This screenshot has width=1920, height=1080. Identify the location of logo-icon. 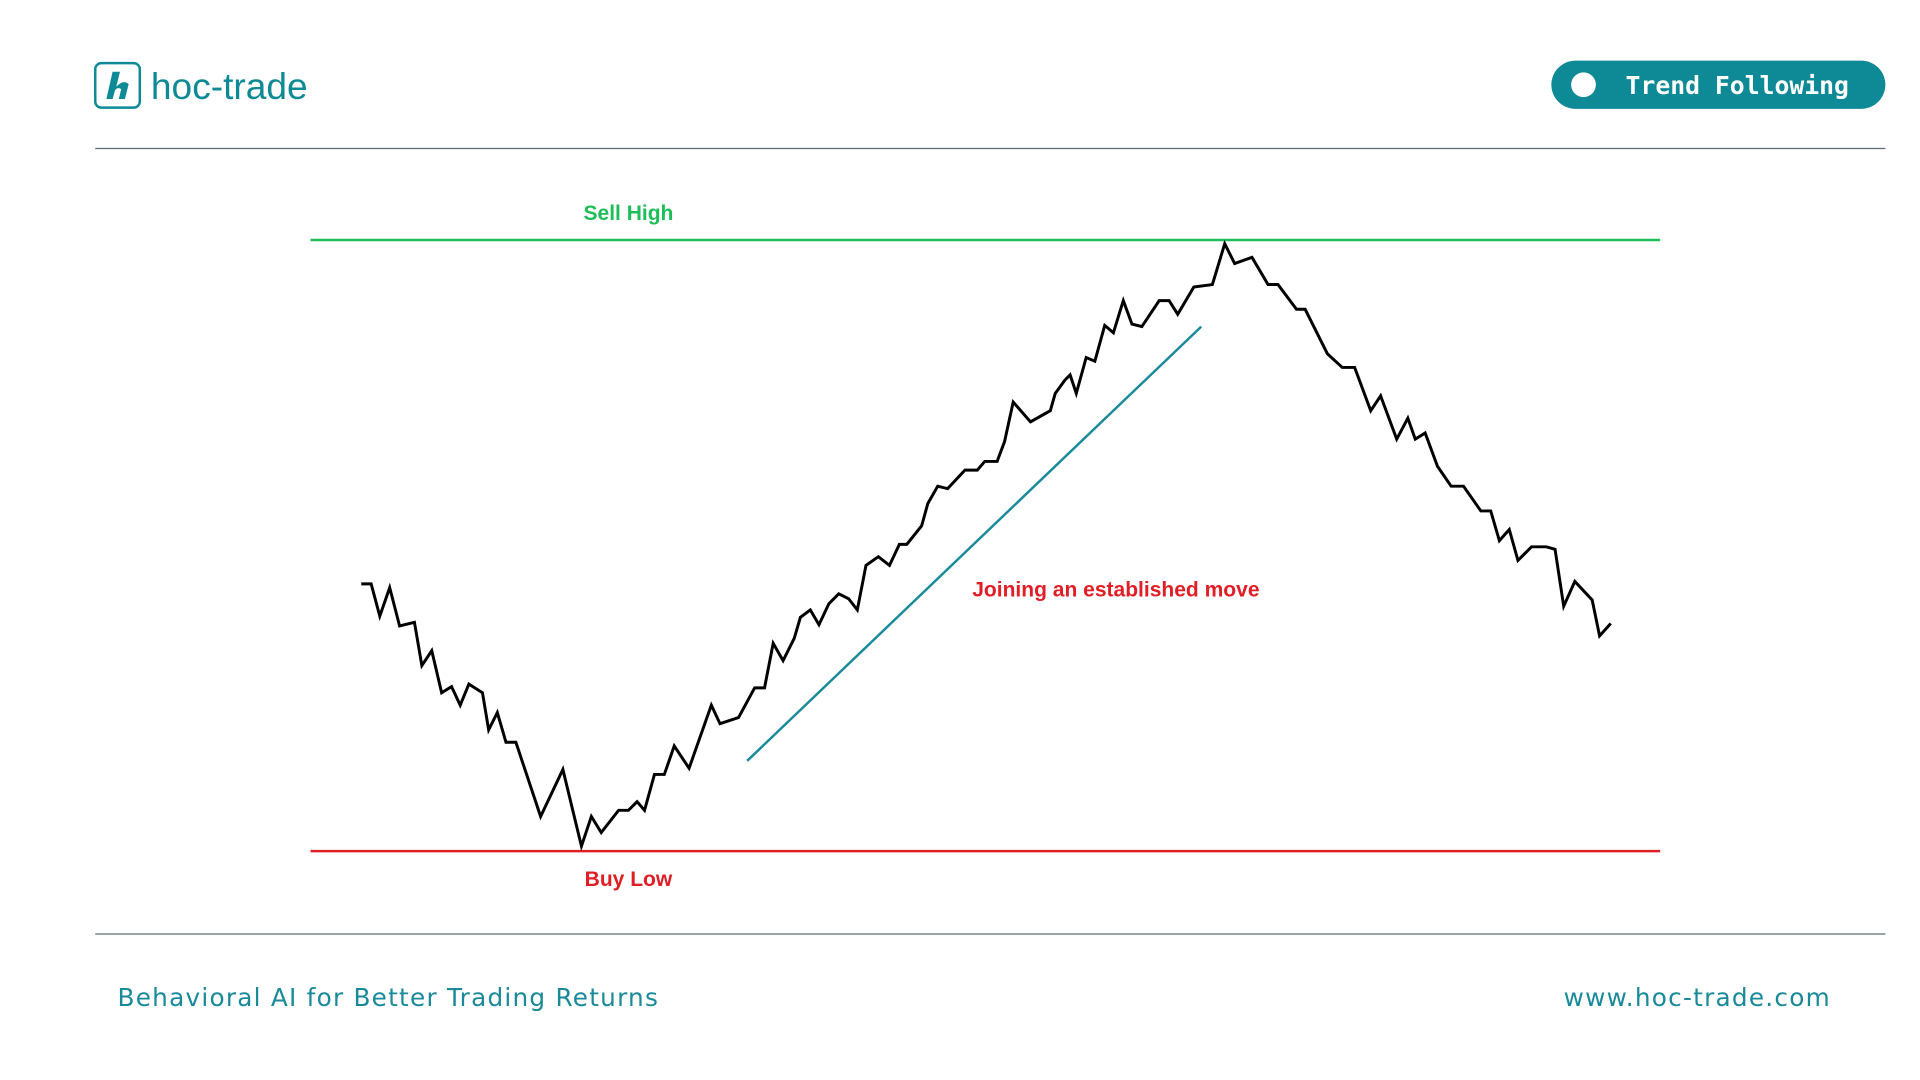
(118, 85).